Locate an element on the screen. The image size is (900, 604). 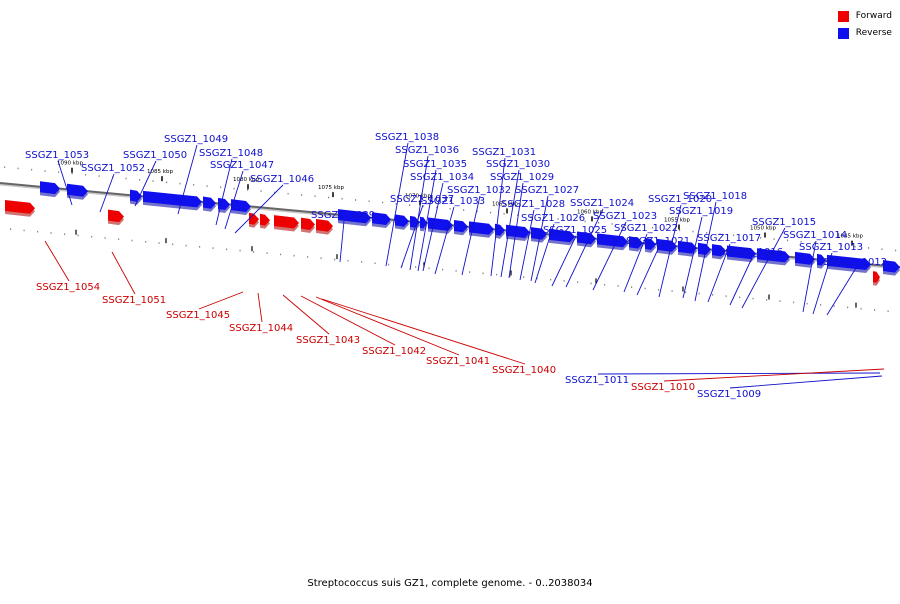
kbp-tick-label: 1080 kbp is located at coordinates (246, 180).